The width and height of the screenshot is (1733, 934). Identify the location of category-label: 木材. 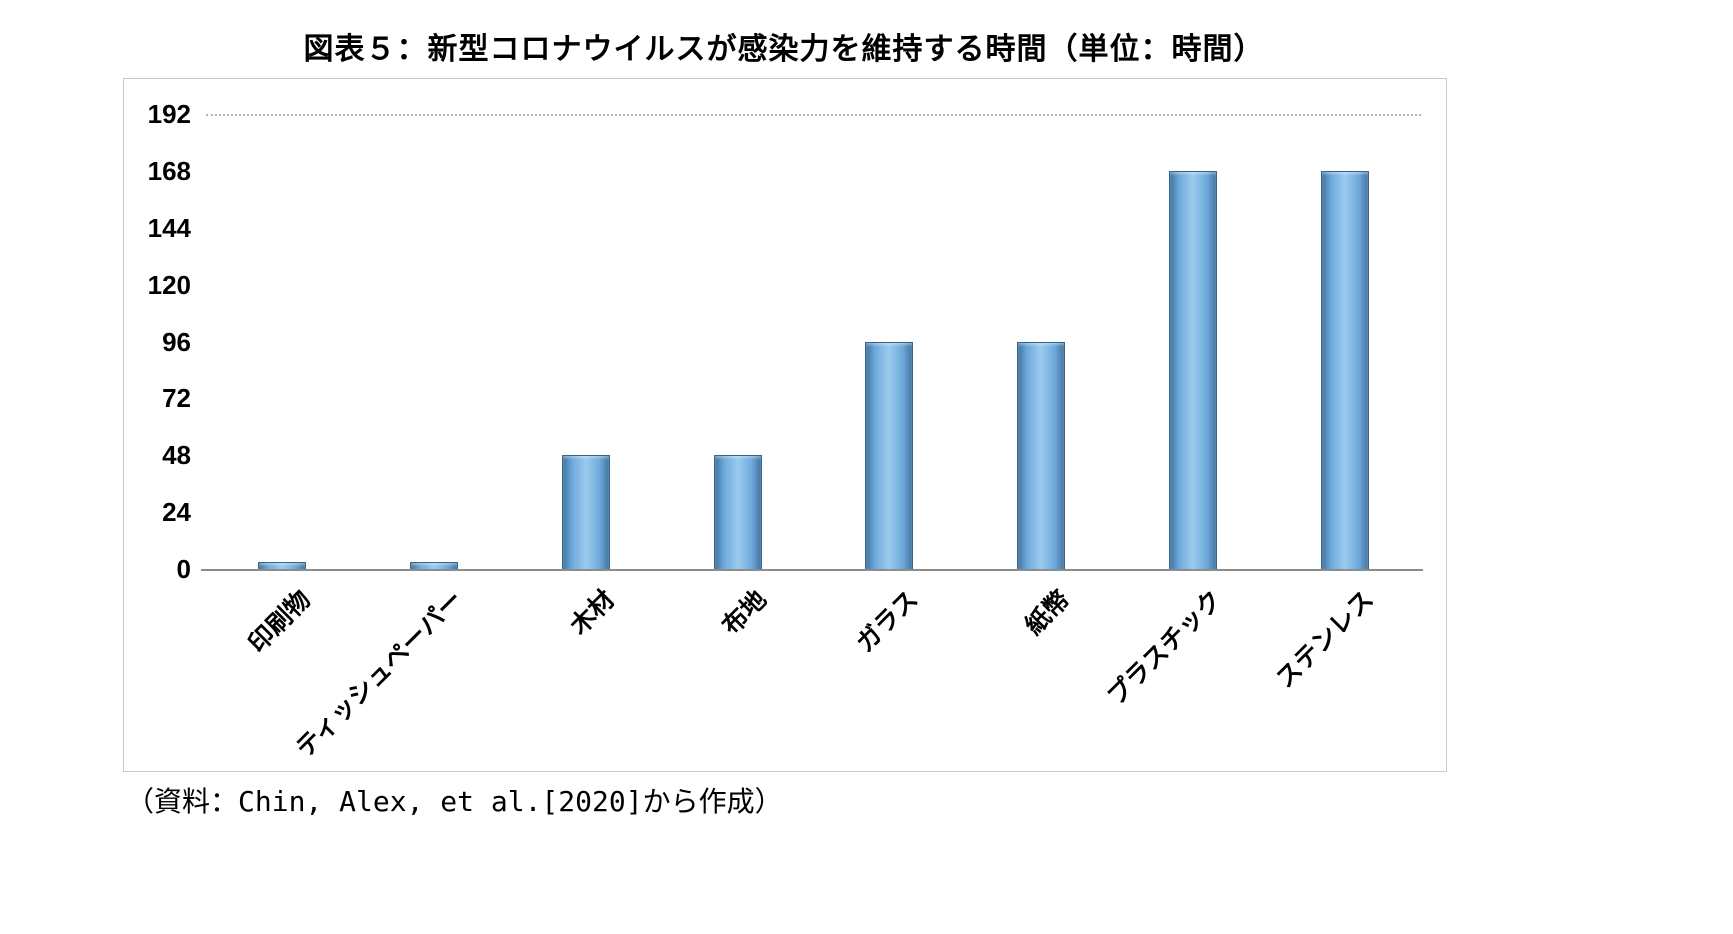
(592, 613).